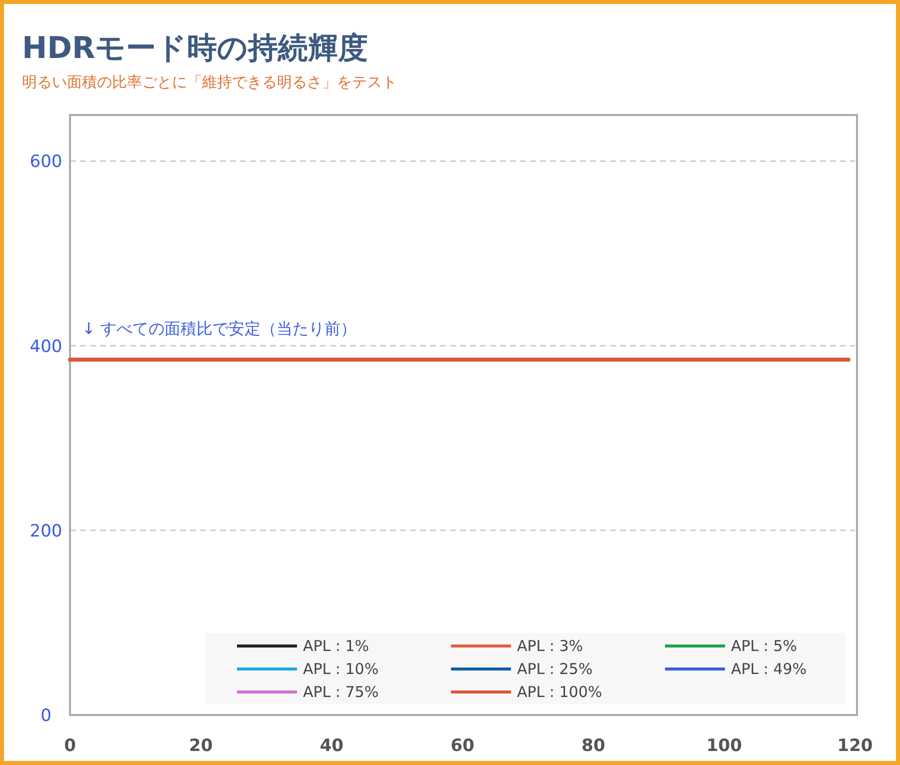 This screenshot has width=900, height=765. What do you see at coordinates (46, 346) in the screenshot?
I see `y-tick-label: 400` at bounding box center [46, 346].